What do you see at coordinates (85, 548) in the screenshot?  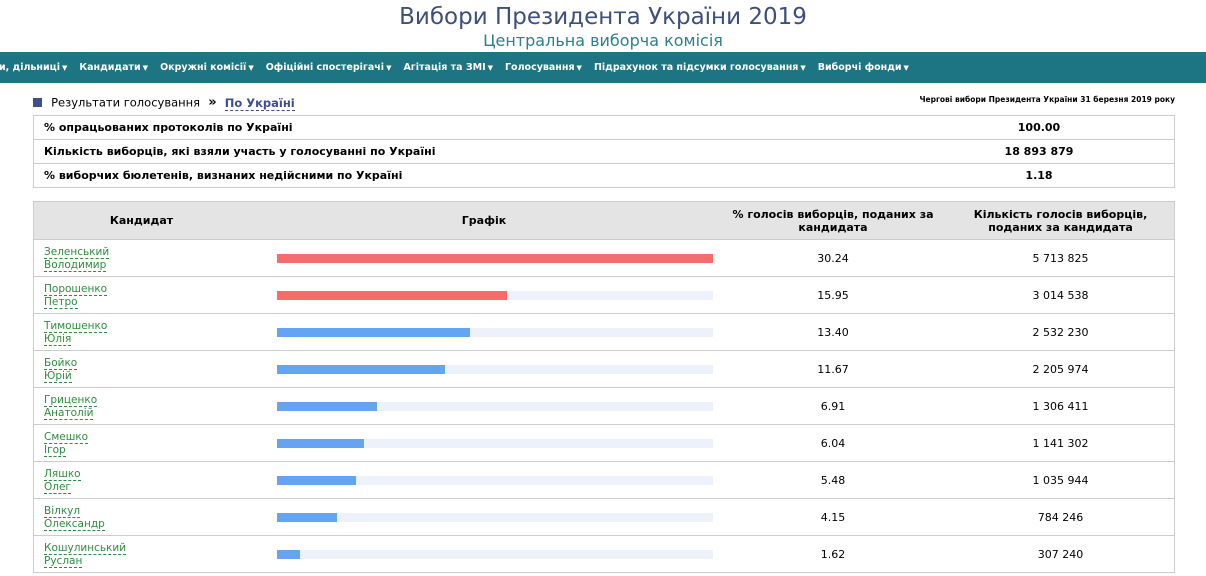 I see `candidate-last-name-link: Кошулинський` at bounding box center [85, 548].